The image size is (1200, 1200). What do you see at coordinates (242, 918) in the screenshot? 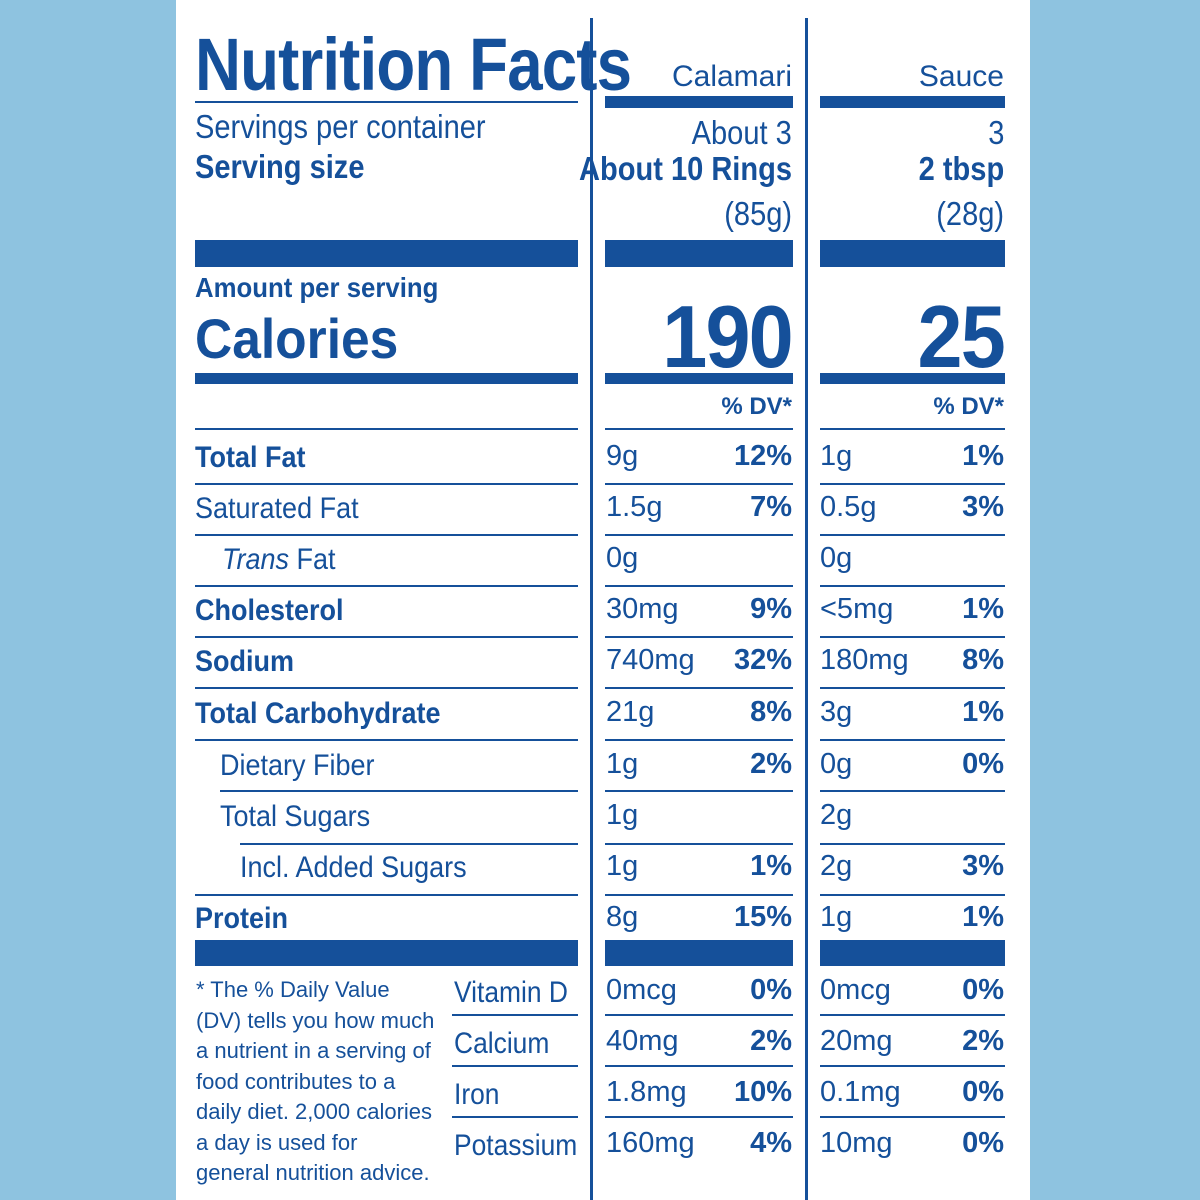
I see `nutrient-name: Protein` at bounding box center [242, 918].